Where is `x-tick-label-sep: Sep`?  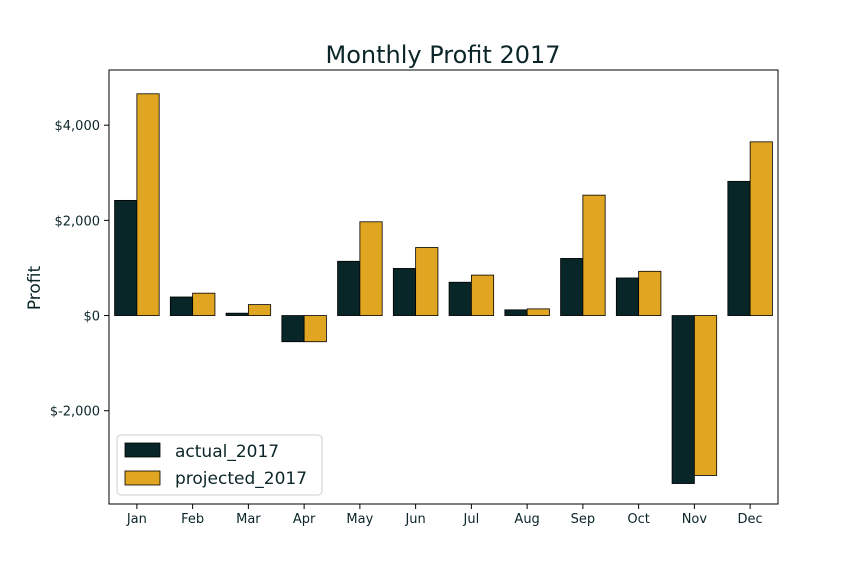 x-tick-label-sep: Sep is located at coordinates (583, 519).